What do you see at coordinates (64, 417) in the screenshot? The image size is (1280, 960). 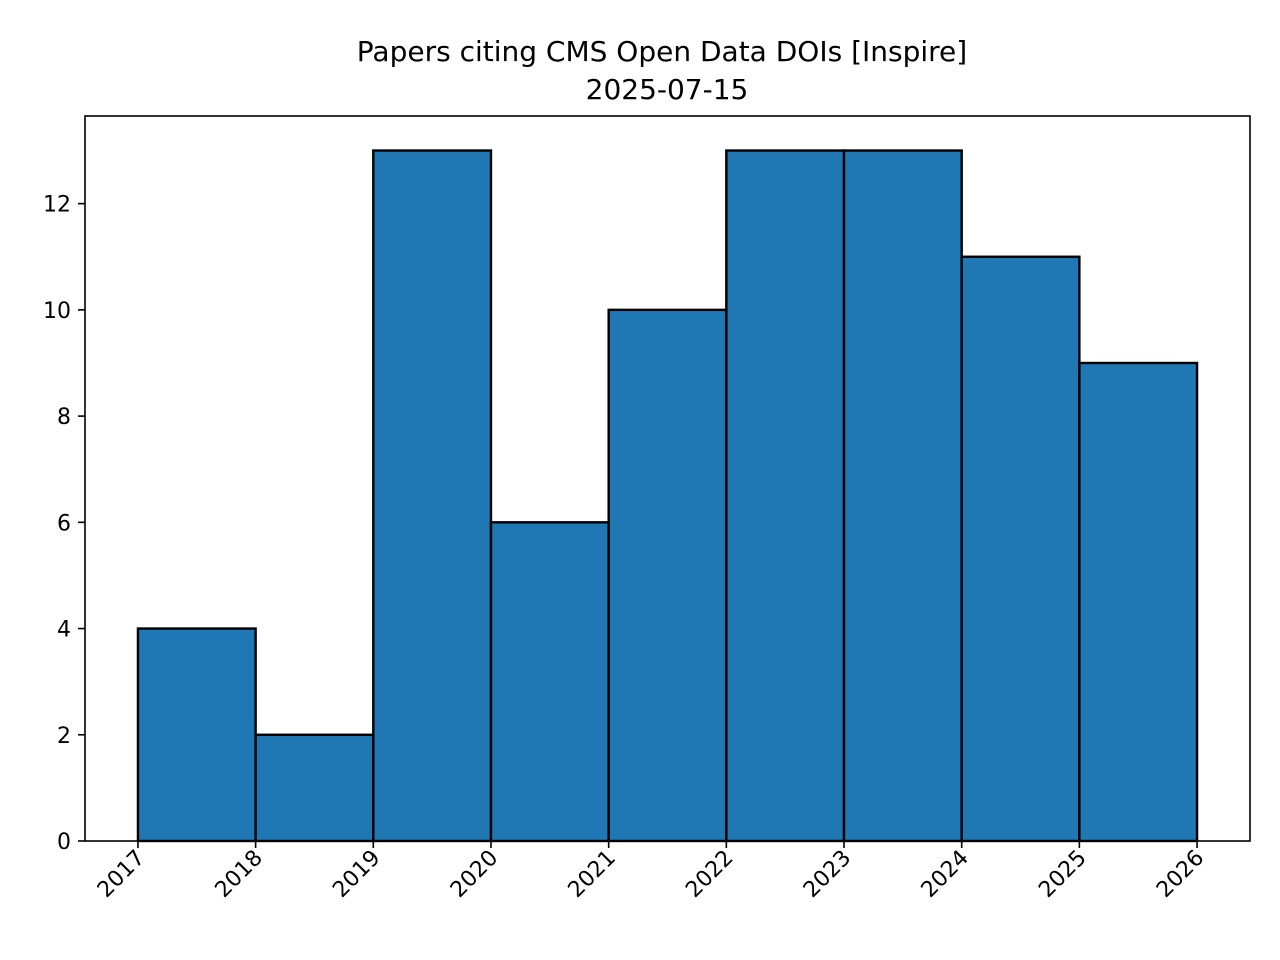 I see `y-tick-label: 8` at bounding box center [64, 417].